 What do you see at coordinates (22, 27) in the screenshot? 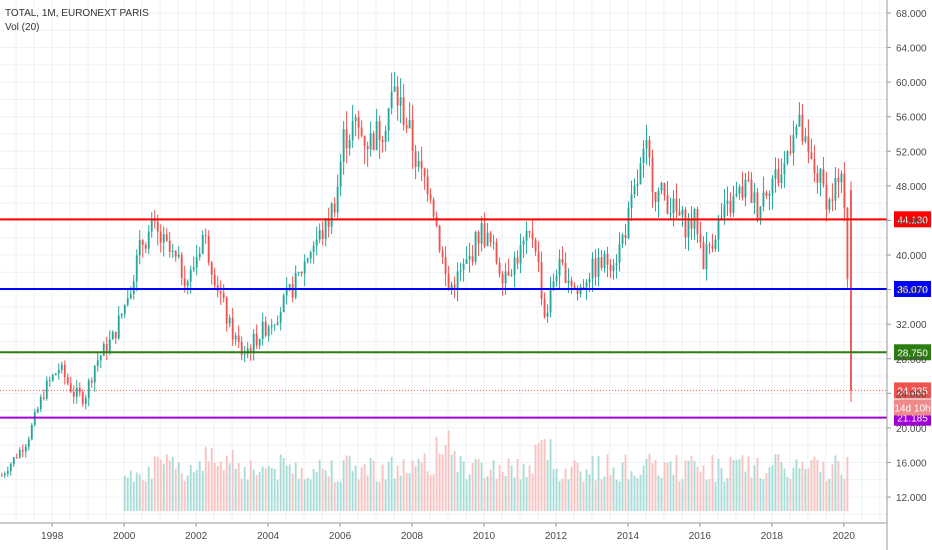
I see `volume-indicator-label: Vol (20)` at bounding box center [22, 27].